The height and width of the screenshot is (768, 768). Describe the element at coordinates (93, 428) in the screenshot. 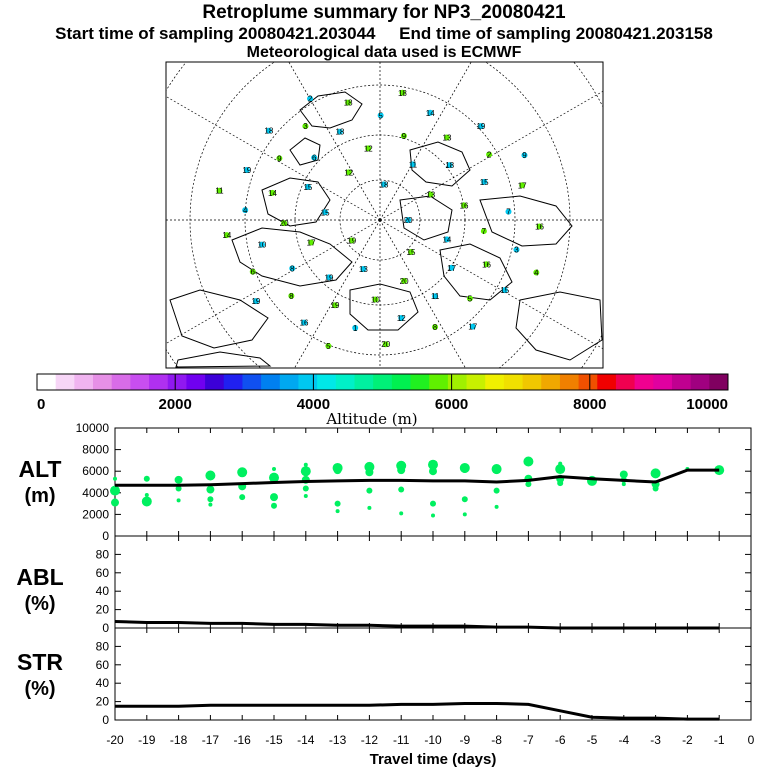

I see `y-tick-label: 10000` at that location.